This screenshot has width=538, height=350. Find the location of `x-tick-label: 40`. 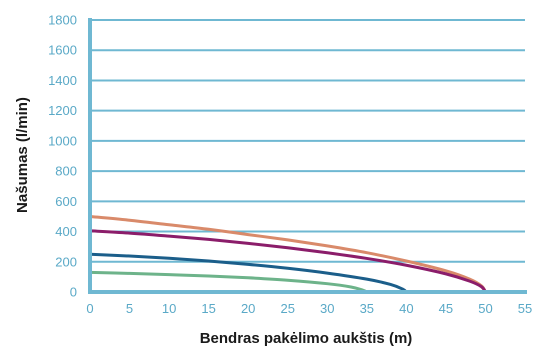

x-tick-label: 40 is located at coordinates (406, 308).